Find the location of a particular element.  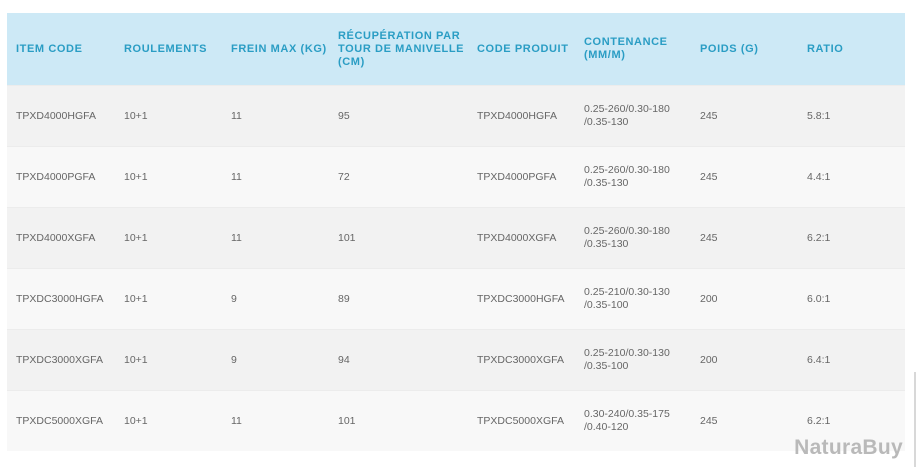

column-header: RÉCUPÉRATION PAR TOUR DE MANIVELLE (CM) is located at coordinates (401, 48).